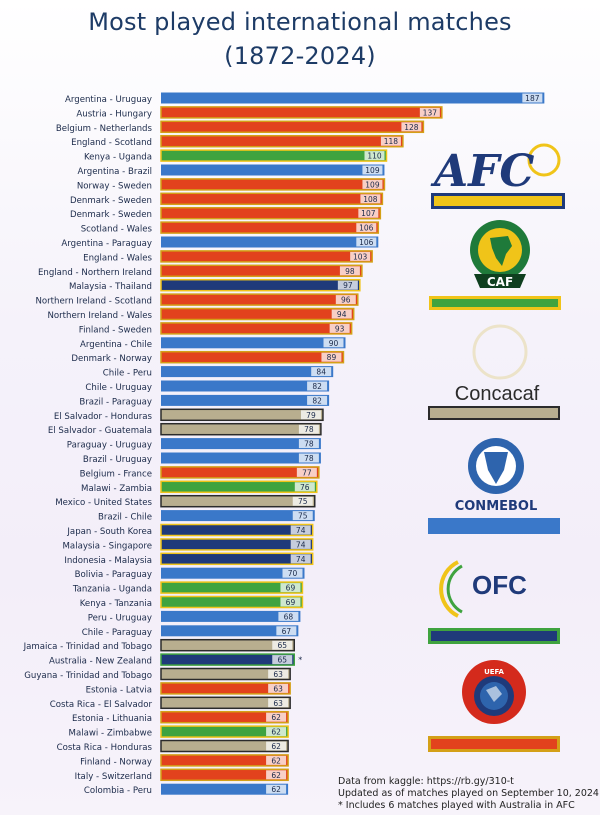 The height and width of the screenshot is (815, 600). What do you see at coordinates (107, 546) in the screenshot?
I see `category-label: Malaysia - Singapore` at bounding box center [107, 546].